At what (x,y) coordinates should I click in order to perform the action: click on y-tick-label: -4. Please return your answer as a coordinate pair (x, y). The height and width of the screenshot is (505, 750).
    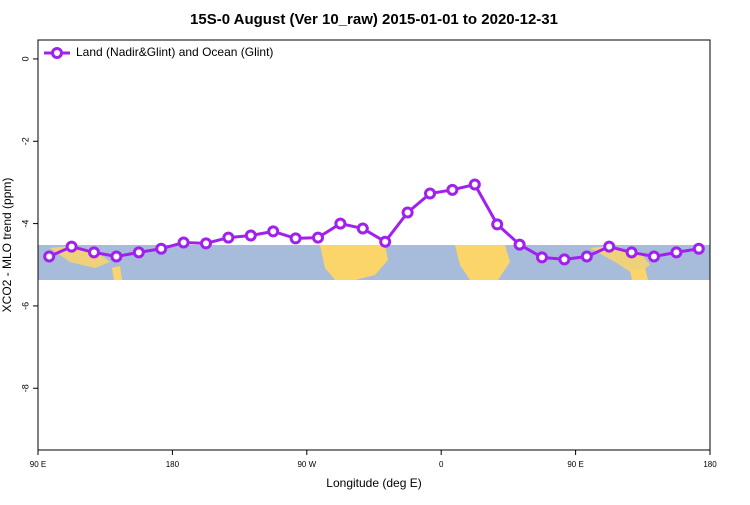
    Looking at the image, I should click on (25, 224).